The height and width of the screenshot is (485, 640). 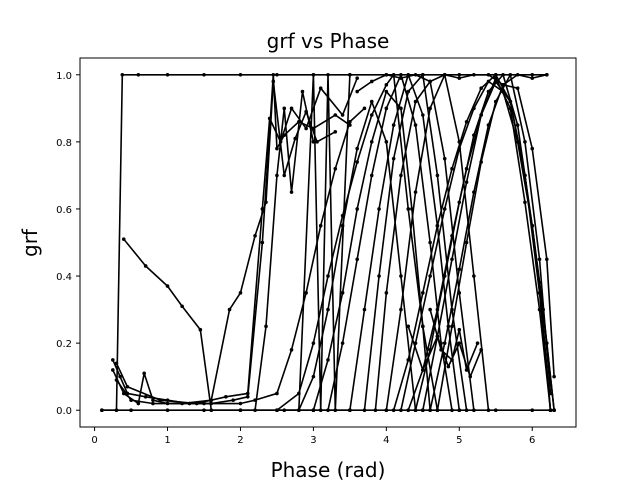 I want to click on x-tick-label: 5, so click(x=459, y=440).